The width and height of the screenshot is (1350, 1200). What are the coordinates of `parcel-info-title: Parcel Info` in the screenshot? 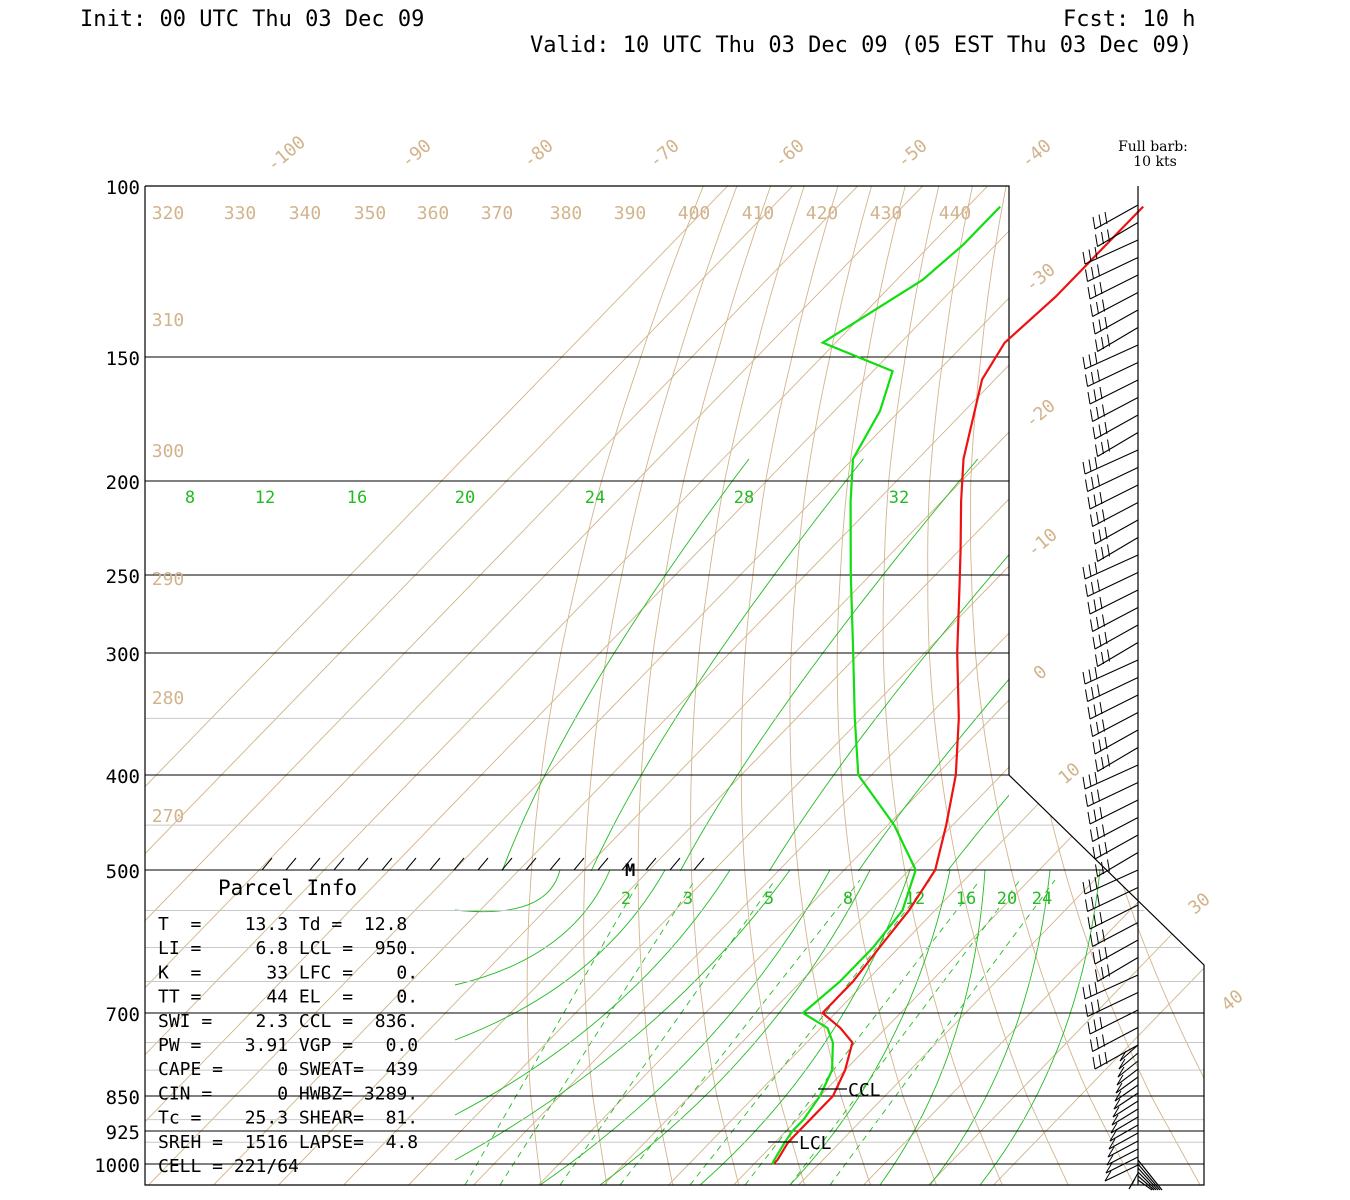 It's located at (287, 888).